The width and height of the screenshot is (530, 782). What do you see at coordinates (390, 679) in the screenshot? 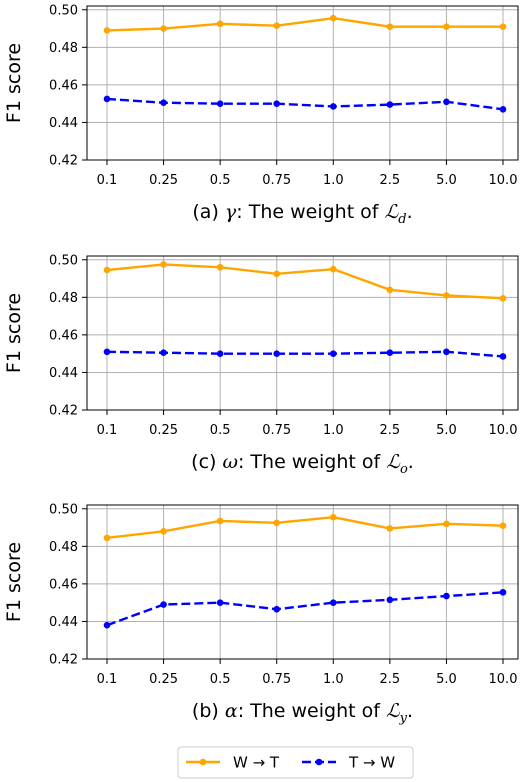
I see `x-tick-label: 2.5` at bounding box center [390, 679].